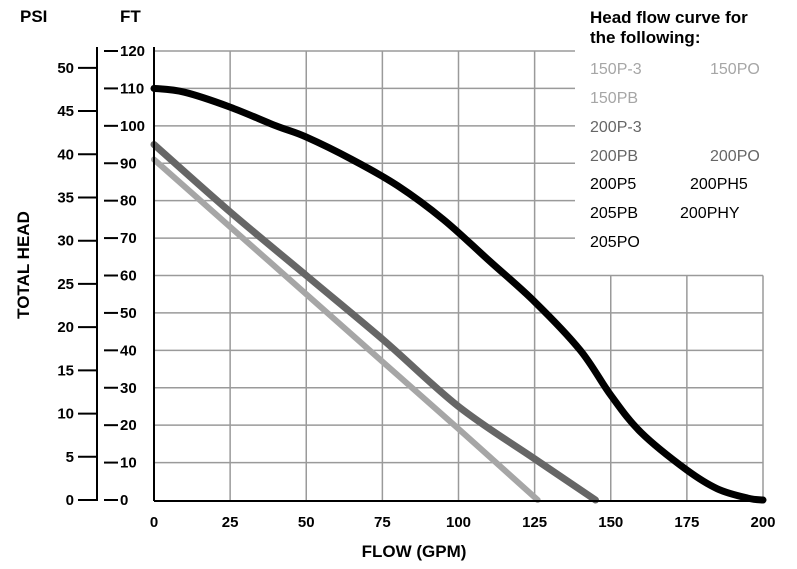 Image resolution: width=797 pixels, height=569 pixels. Describe the element at coordinates (65, 154) in the screenshot. I see `psi-tick-label: 40` at that location.